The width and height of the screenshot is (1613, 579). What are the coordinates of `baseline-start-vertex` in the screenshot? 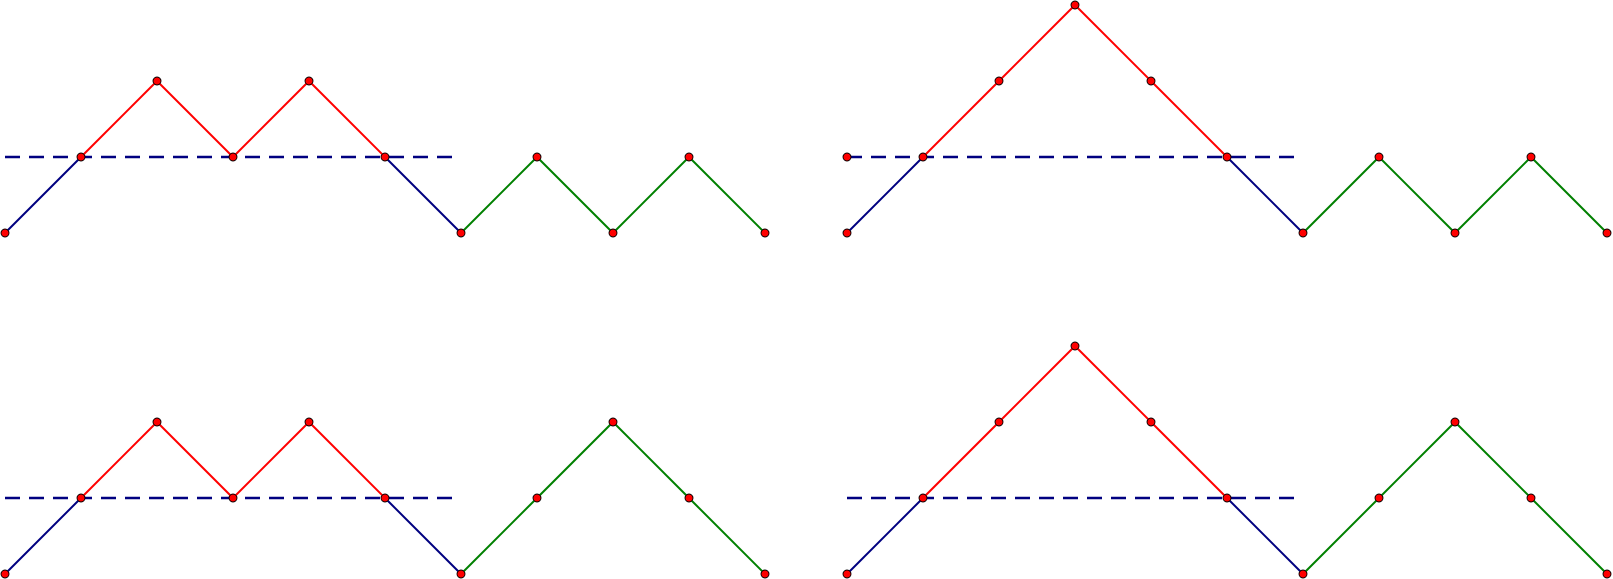 It's located at (847, 157).